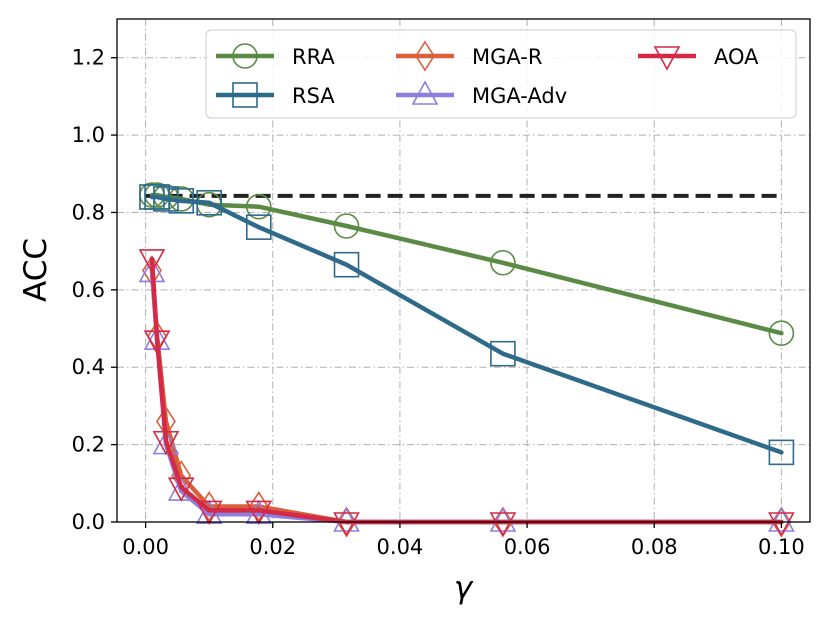  I want to click on legend-item-aoa: AOA, so click(698, 58).